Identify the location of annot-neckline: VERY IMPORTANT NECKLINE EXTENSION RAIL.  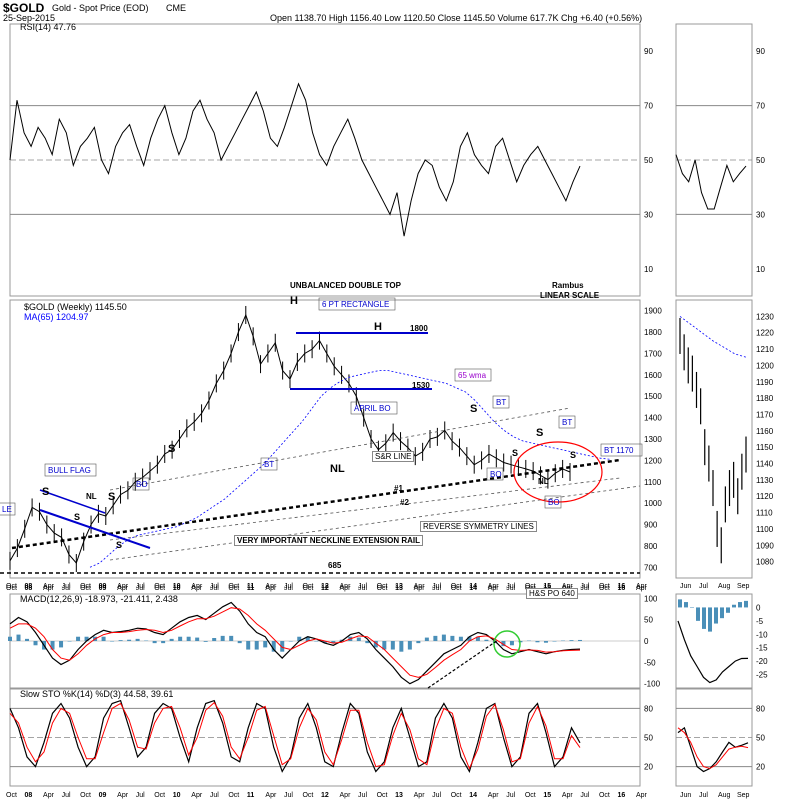
(328, 540).